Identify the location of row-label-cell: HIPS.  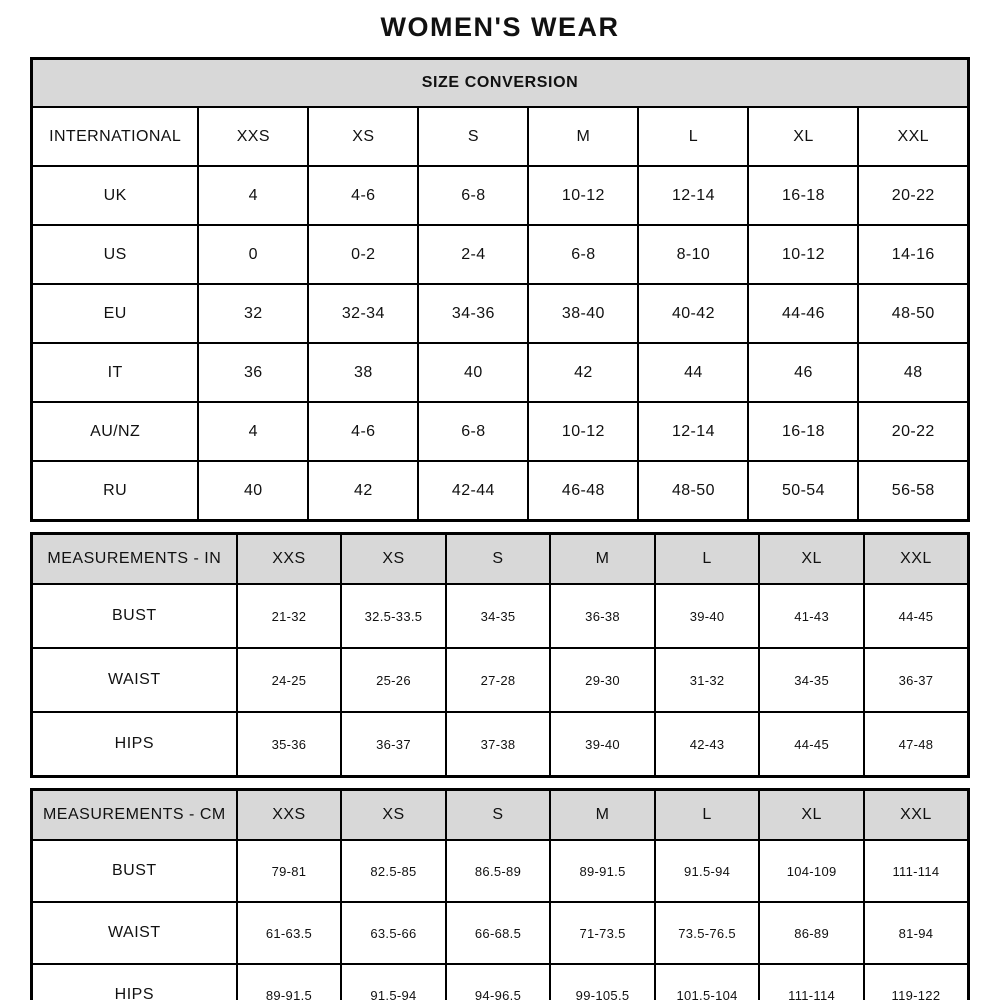
(134, 981).